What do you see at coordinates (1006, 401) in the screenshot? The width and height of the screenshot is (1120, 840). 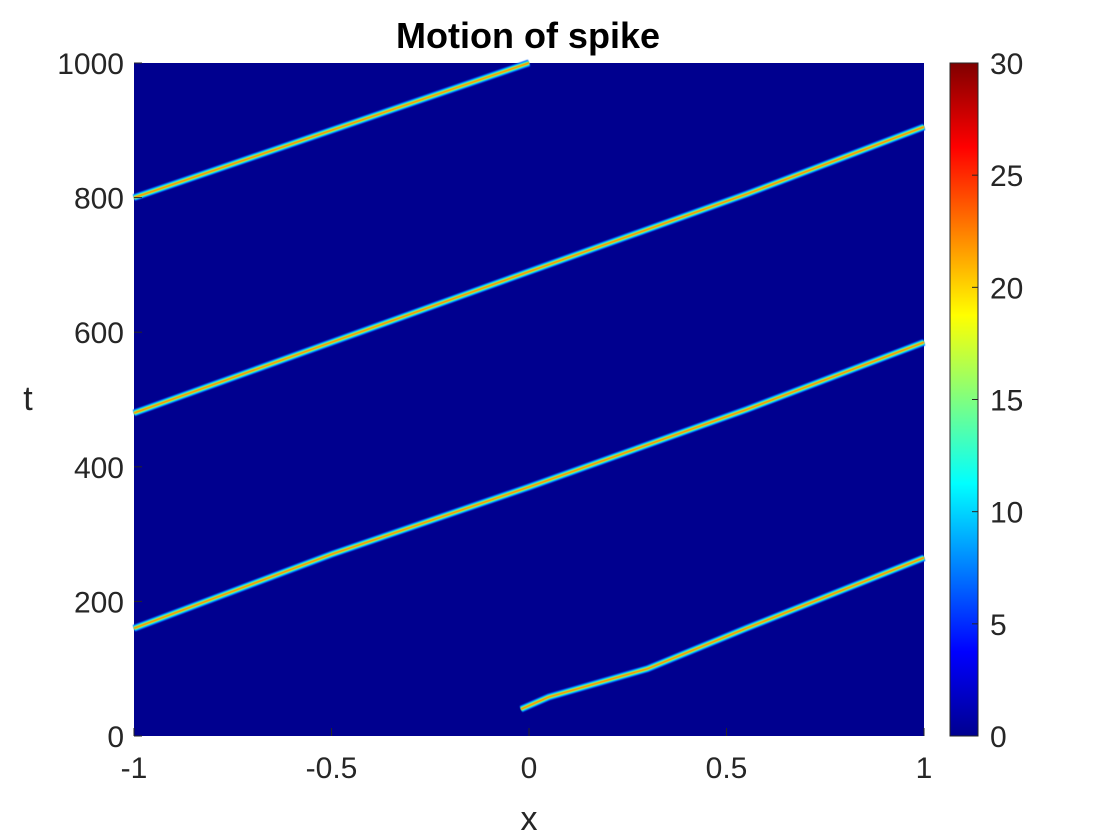 I see `colorbar-tick-label: 15` at bounding box center [1006, 401].